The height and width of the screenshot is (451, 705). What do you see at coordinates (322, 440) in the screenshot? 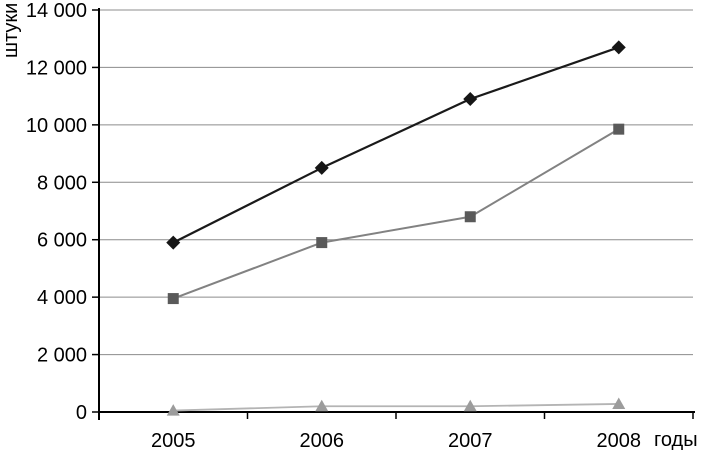
I see `x-tick-label: 2006` at bounding box center [322, 440].